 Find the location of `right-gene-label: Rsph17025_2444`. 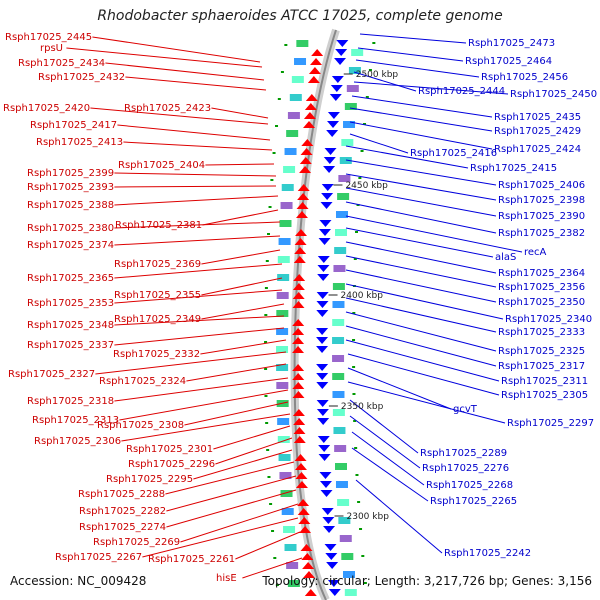

right-gene-label: Rsph17025_2444 is located at coordinates (461, 91).